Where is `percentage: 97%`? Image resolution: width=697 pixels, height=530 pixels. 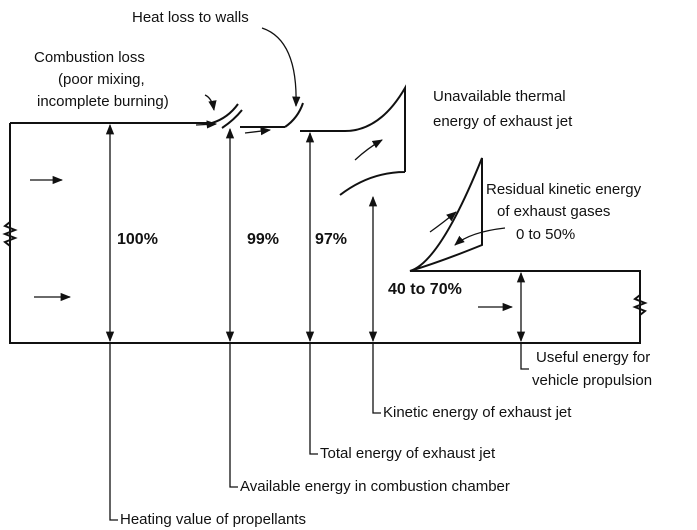 percentage: 97% is located at coordinates (331, 239).